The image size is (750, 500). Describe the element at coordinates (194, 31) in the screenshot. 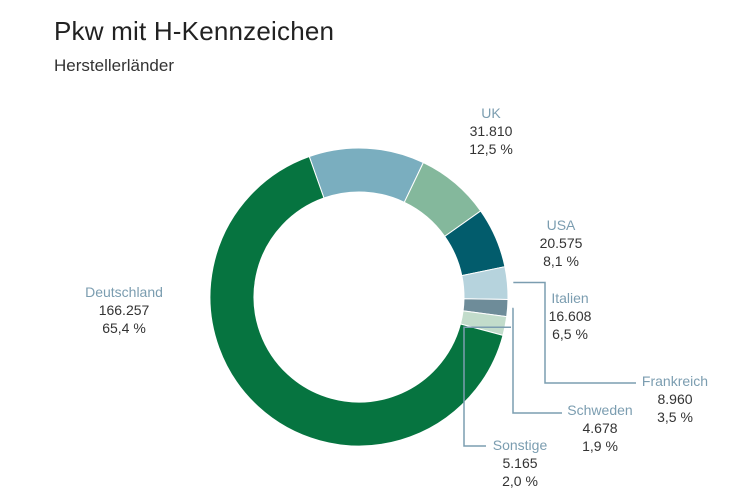

I see `chart-title: Pkw mit H-Kennzeichen` at that location.